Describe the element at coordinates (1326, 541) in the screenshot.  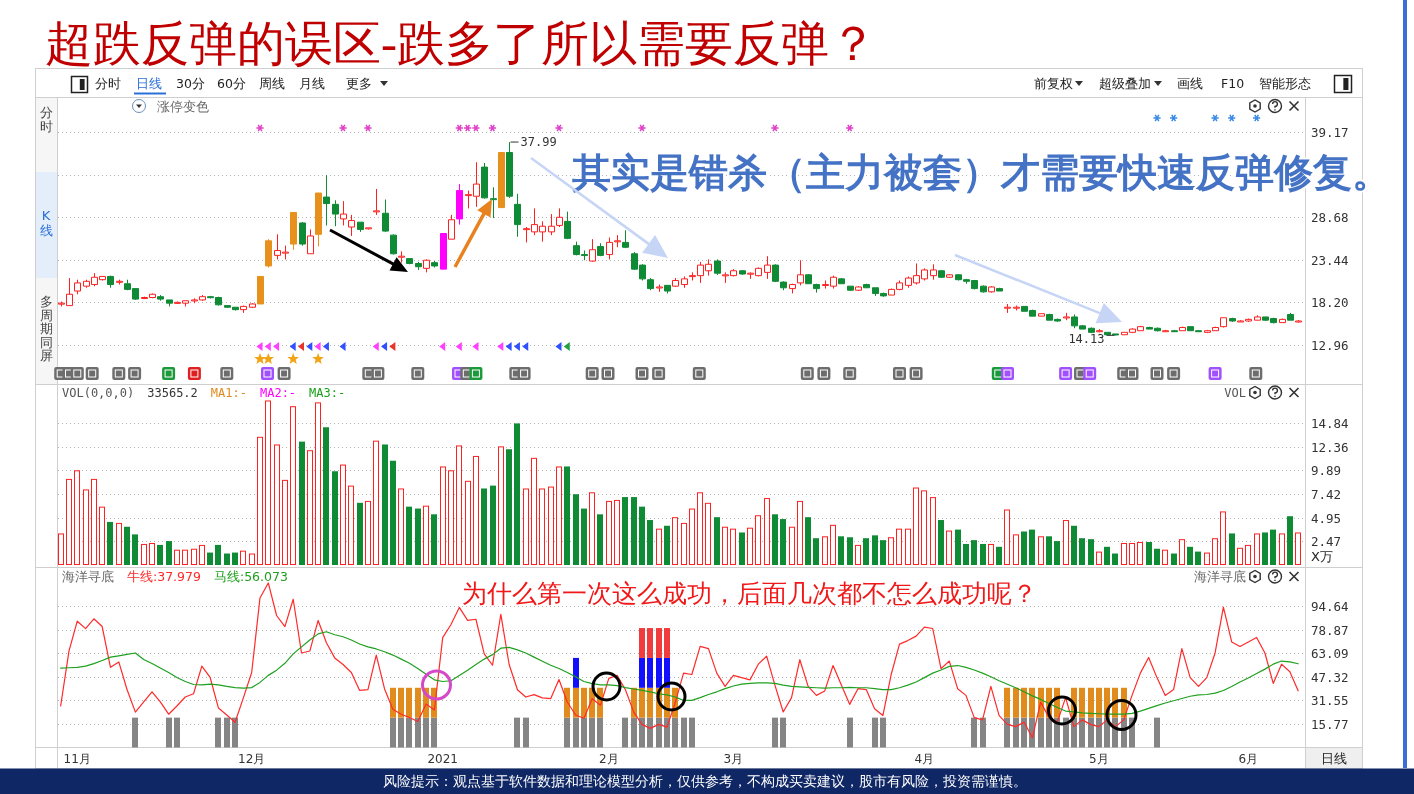
I see `y-tick-label: 2.47` at that location.